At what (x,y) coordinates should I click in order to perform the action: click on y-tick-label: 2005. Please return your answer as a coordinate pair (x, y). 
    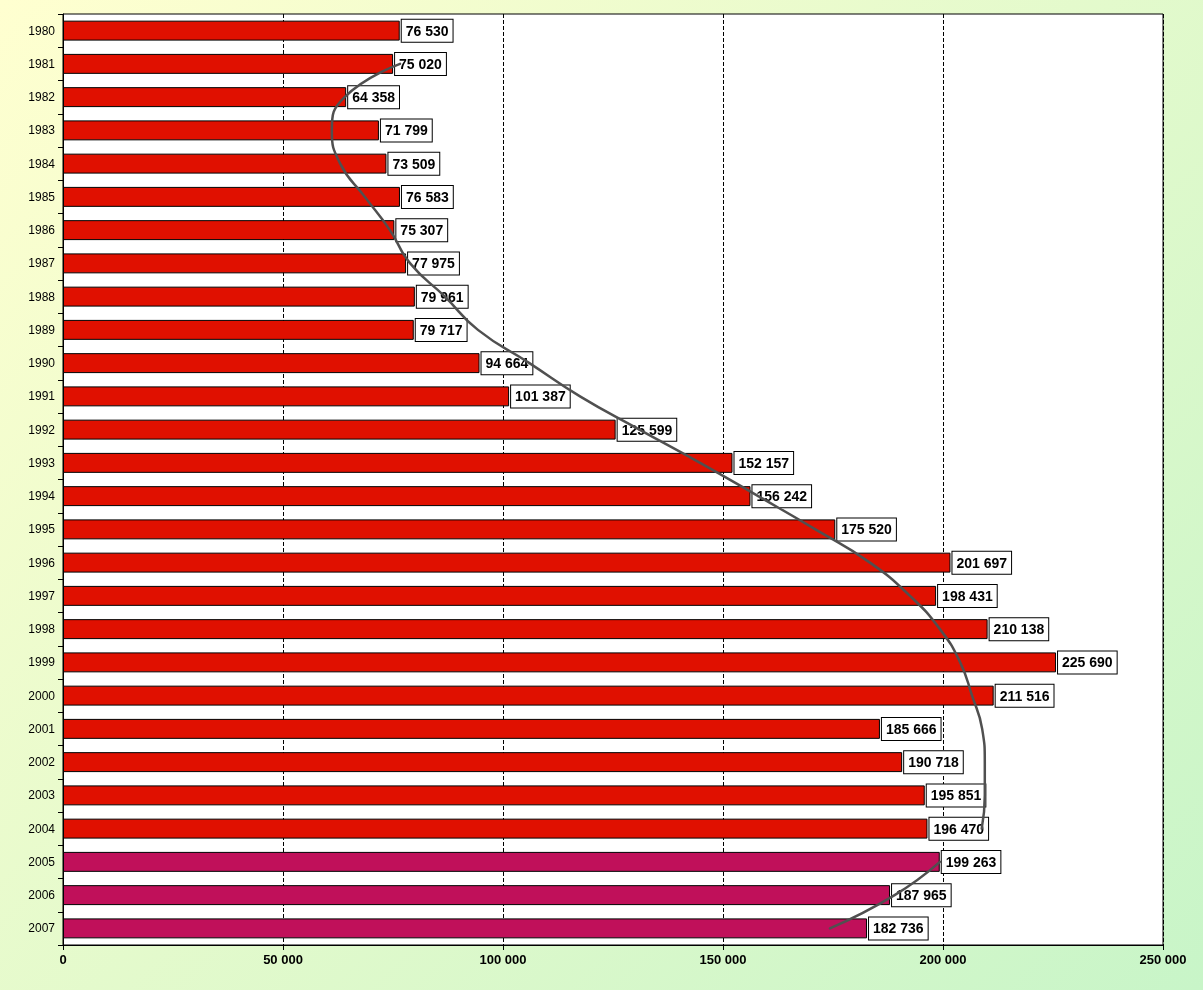
    Looking at the image, I should click on (42, 861).